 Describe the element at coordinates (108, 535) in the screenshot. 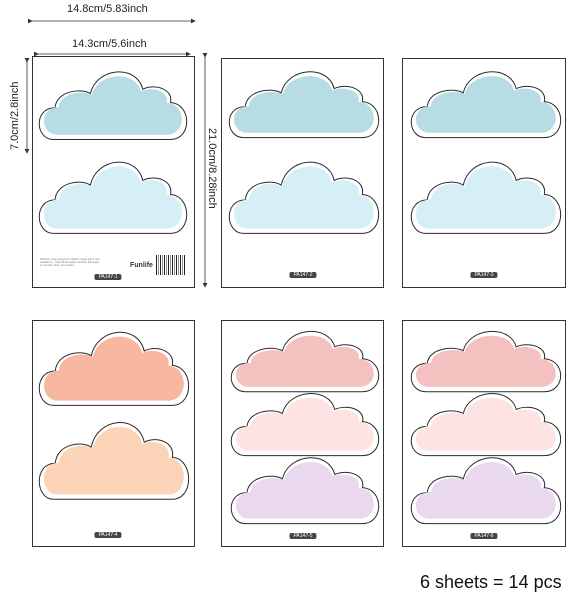

I see `sheet-code: PA147-4` at that location.